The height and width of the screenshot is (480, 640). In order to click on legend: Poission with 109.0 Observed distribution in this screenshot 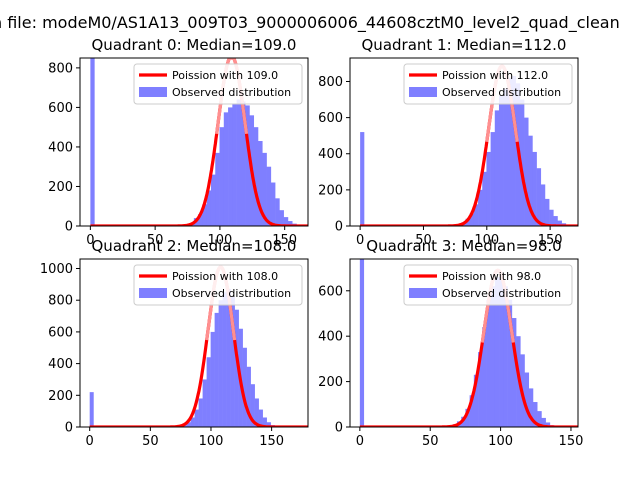, I will do `click(218, 84)`.